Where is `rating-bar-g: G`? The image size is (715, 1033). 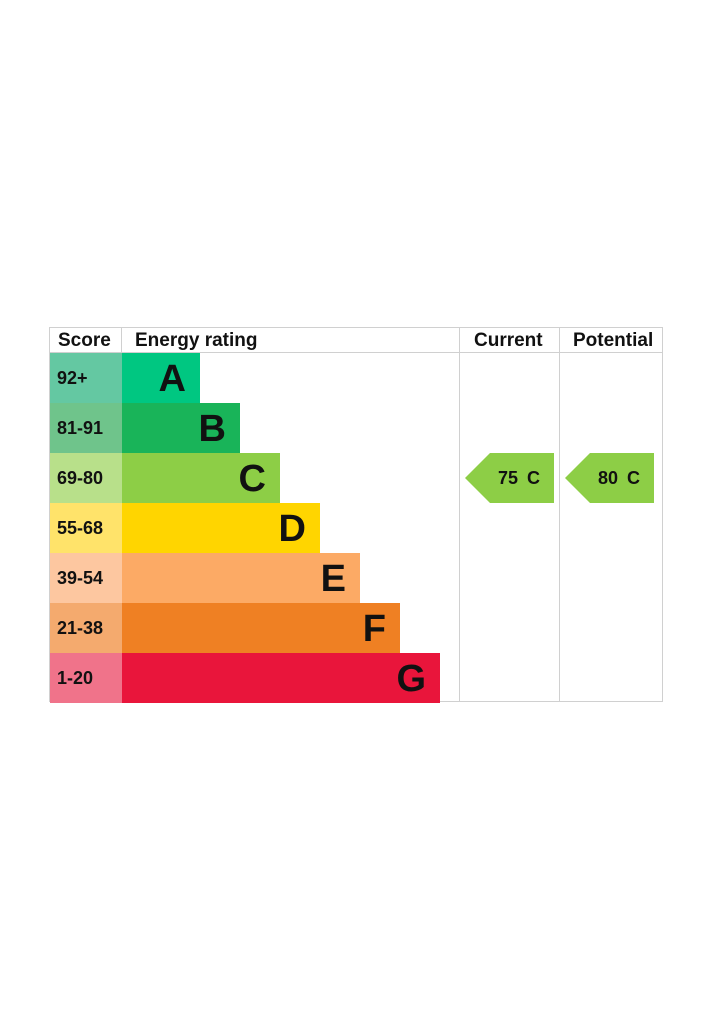
rating-bar-g: G is located at coordinates (281, 678).